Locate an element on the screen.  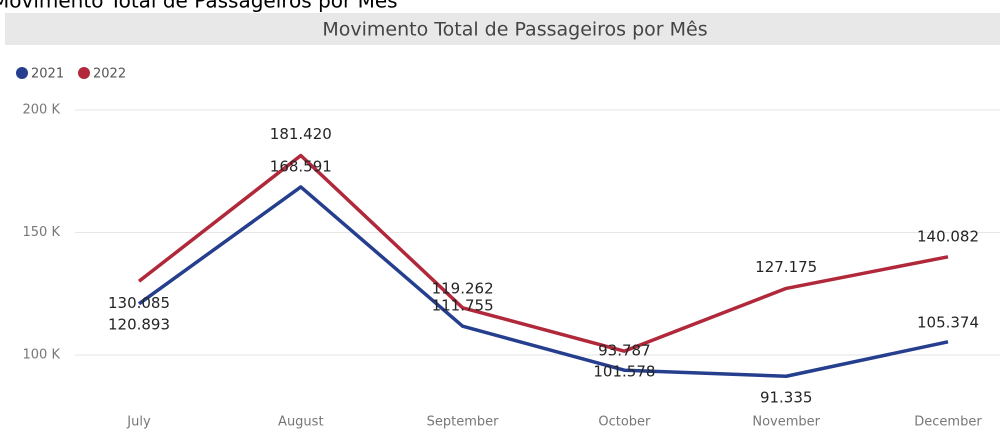
x-tick-label: December is located at coordinates (948, 422).